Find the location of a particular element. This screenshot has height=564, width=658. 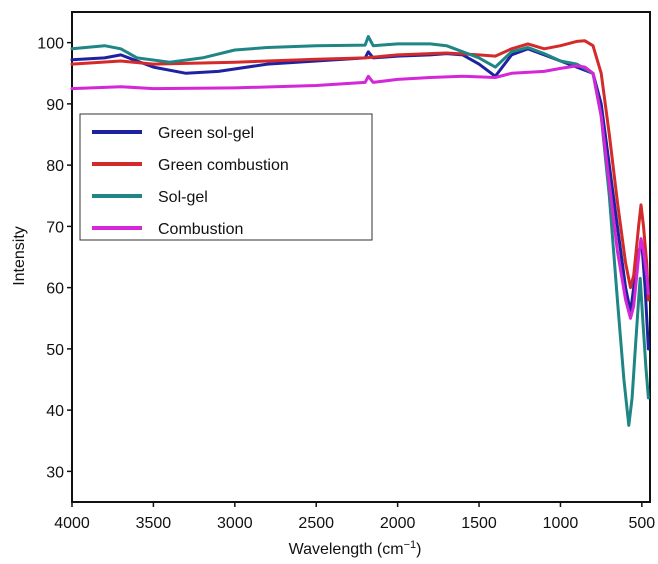

y-tick-label: 90 is located at coordinates (55, 105).